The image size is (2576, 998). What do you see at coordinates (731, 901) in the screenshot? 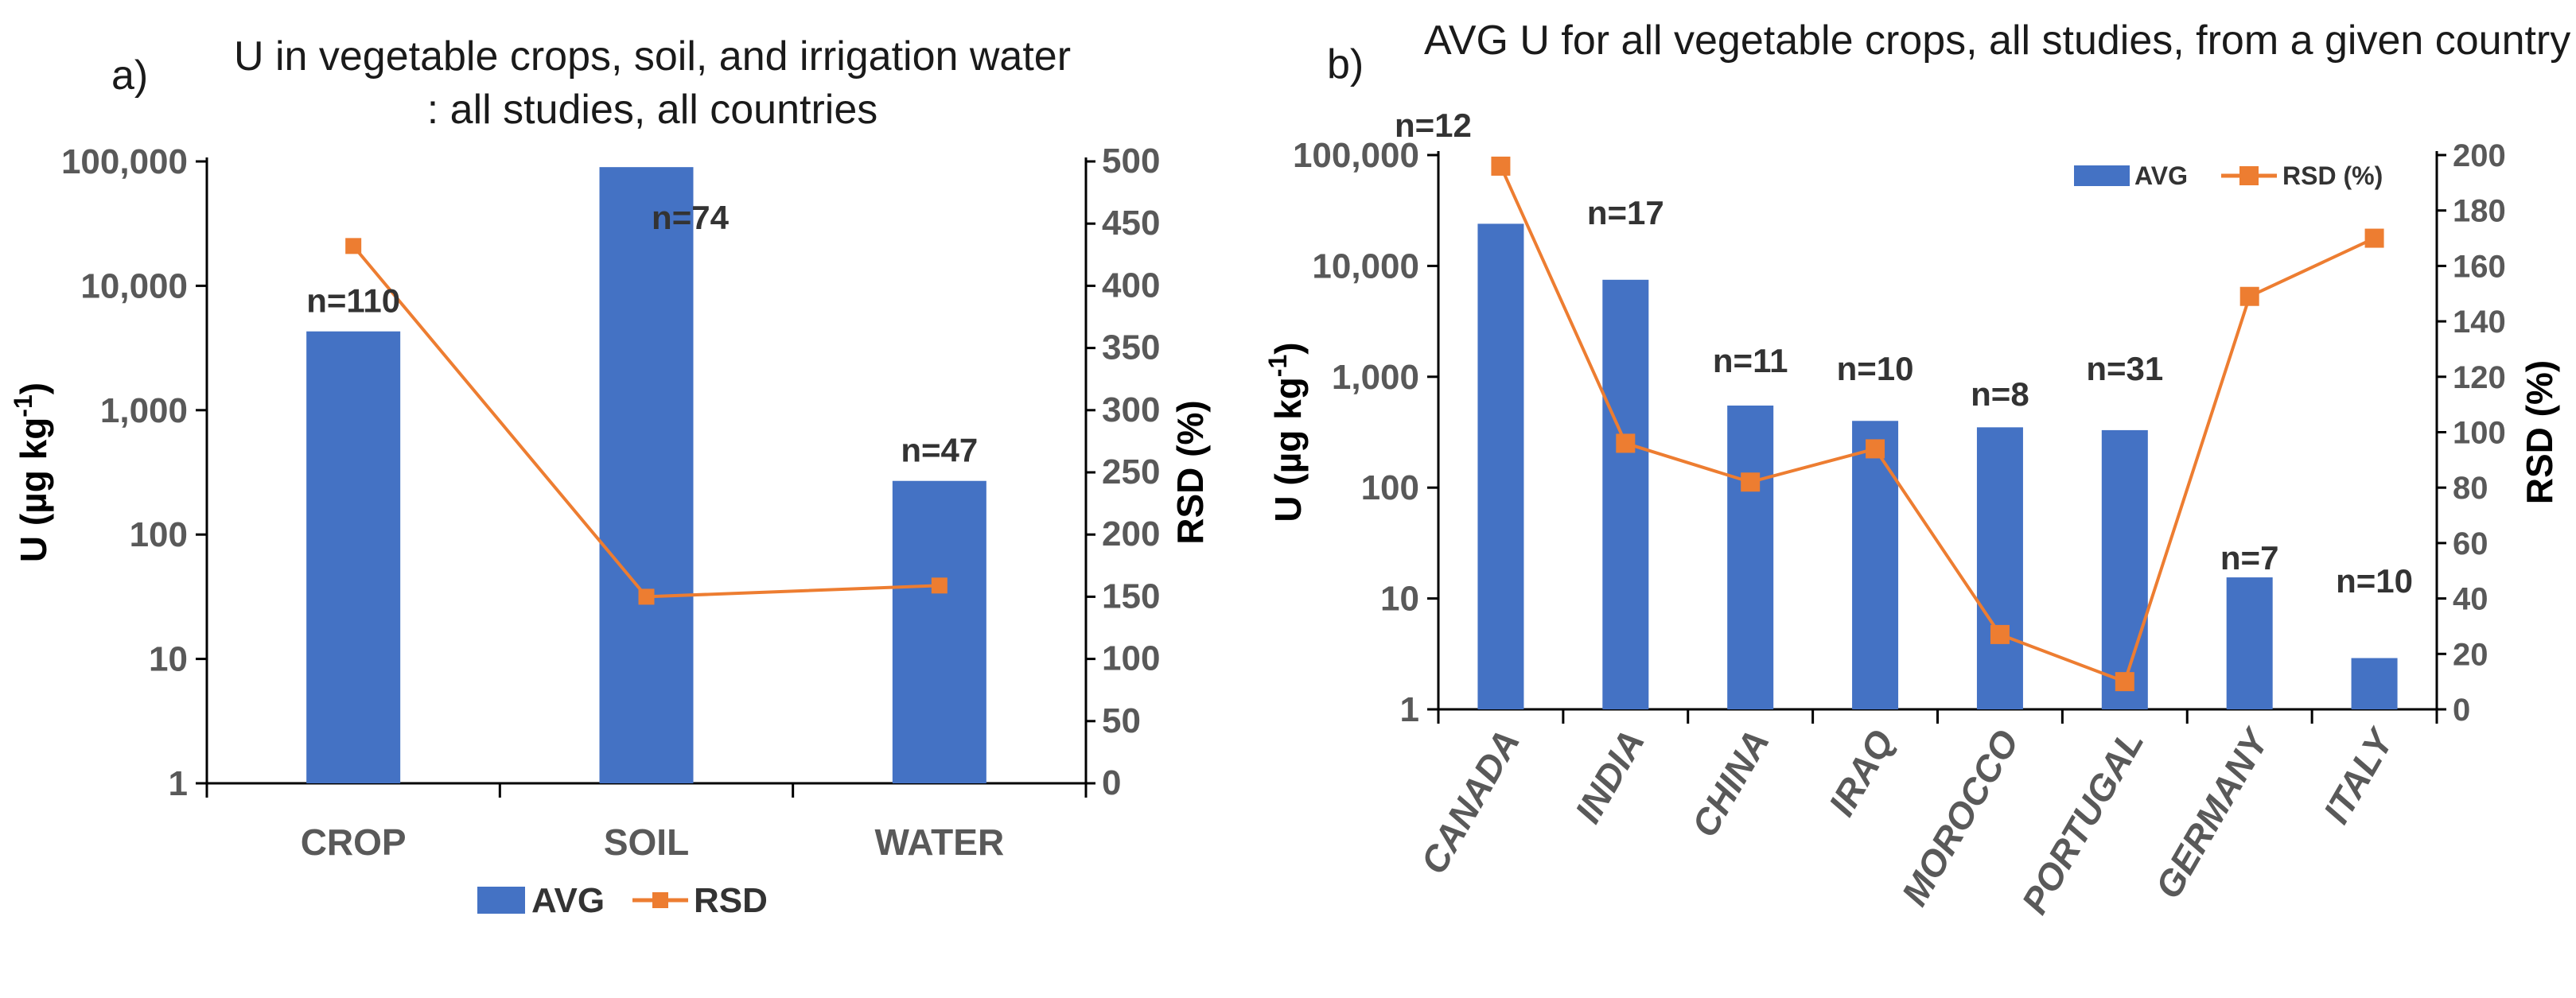
I see `legend-label-rsd: RSD` at bounding box center [731, 901].